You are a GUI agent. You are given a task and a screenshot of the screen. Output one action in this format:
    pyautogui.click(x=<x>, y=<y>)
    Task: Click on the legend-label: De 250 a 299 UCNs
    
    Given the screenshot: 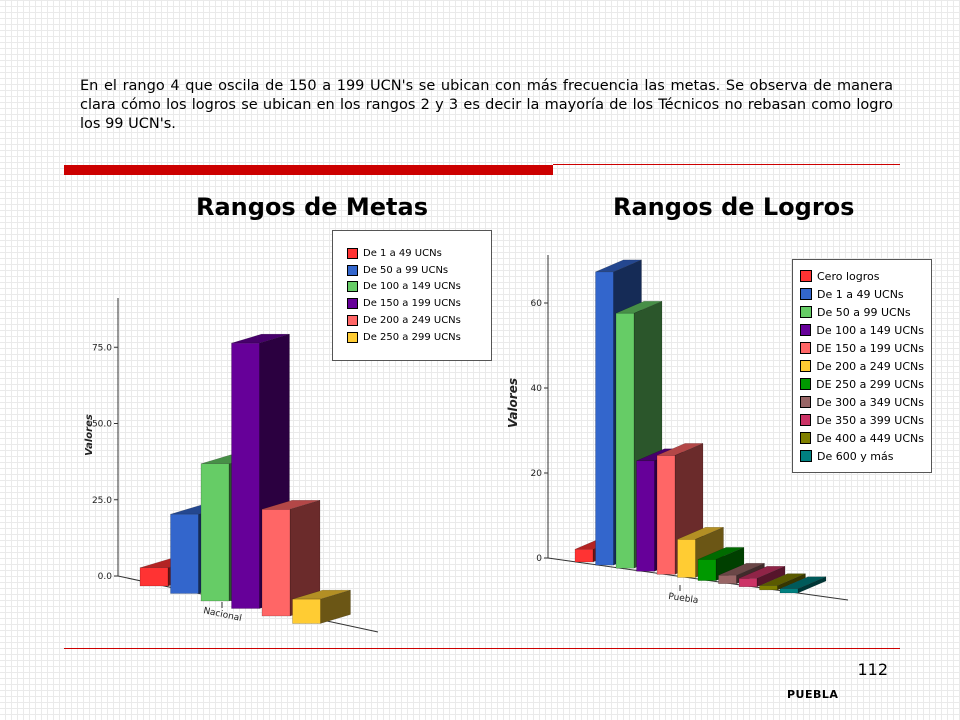 What is the action you would take?
    pyautogui.click(x=412, y=337)
    